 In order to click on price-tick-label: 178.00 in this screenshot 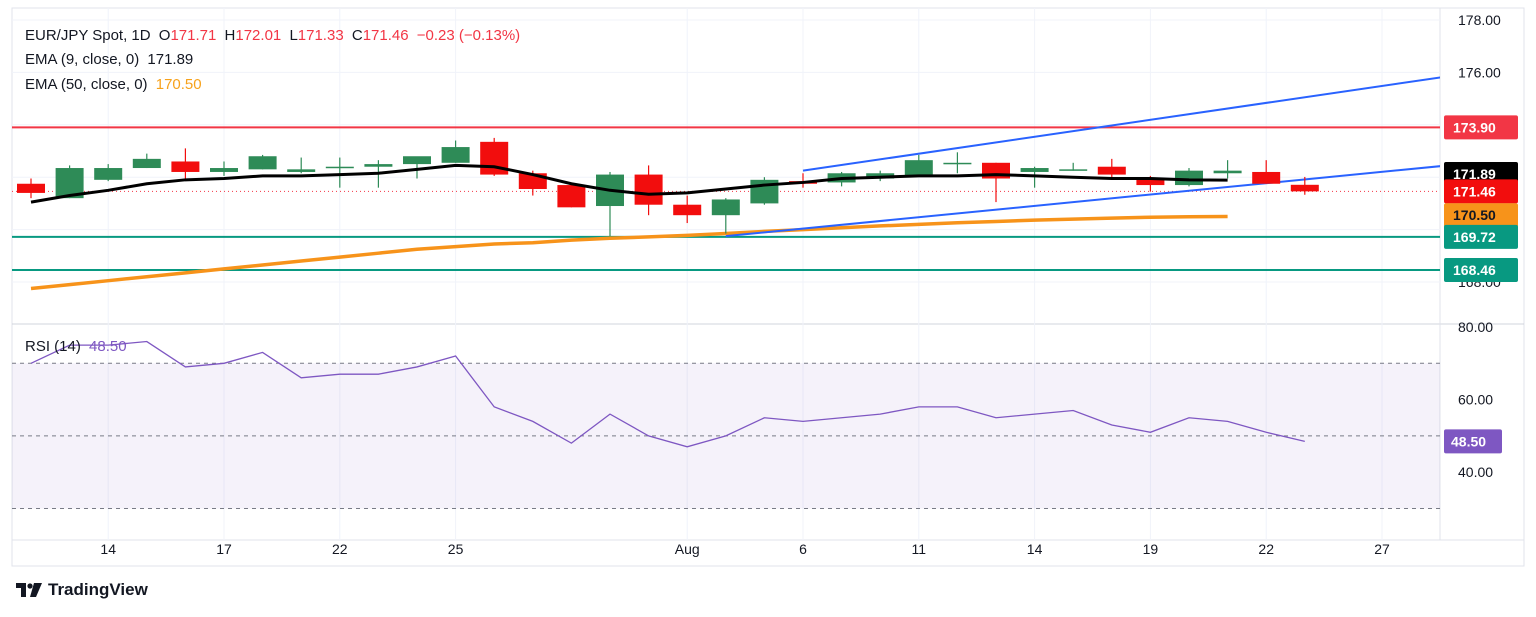, I will do `click(1479, 20)`.